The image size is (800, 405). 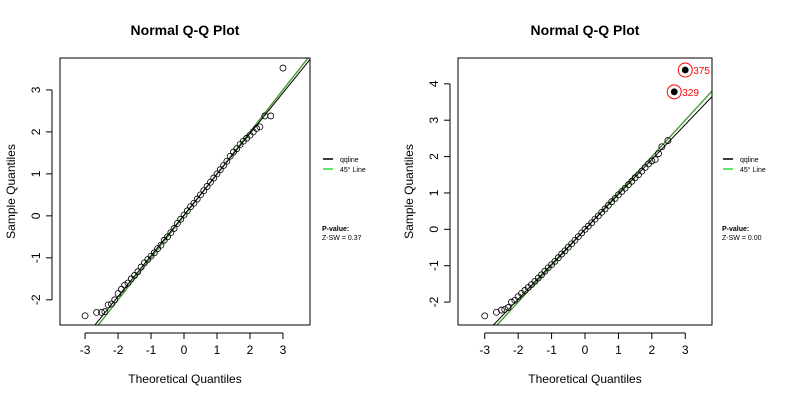 I want to click on chart-title: Normal Q-Q Plot, so click(x=185, y=30).